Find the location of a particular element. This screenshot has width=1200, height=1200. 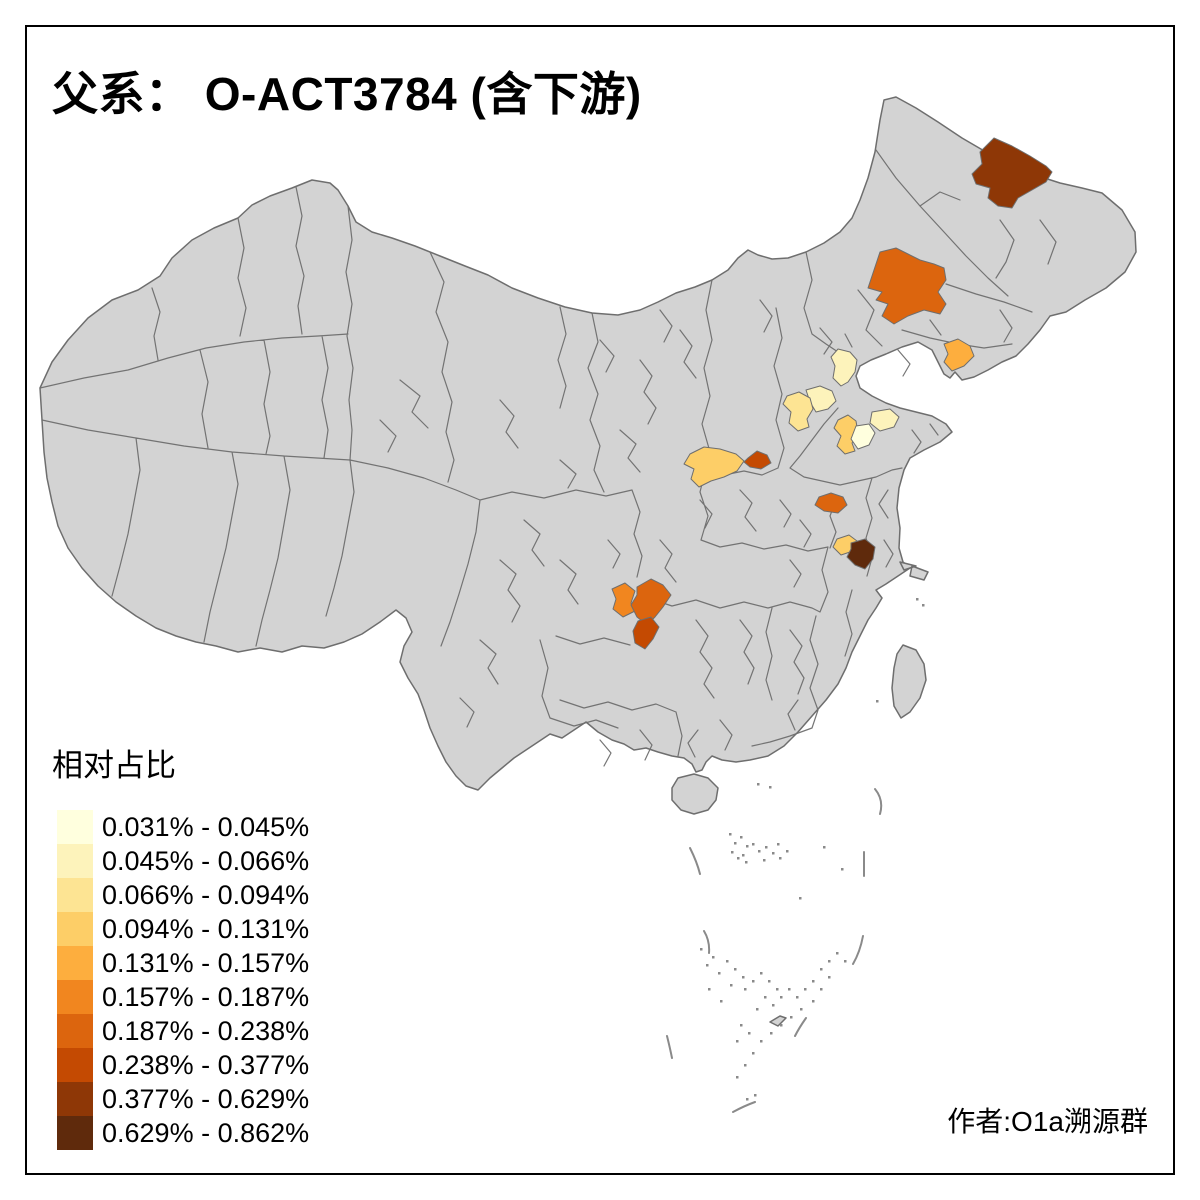

taiwan-island is located at coordinates (909, 681).